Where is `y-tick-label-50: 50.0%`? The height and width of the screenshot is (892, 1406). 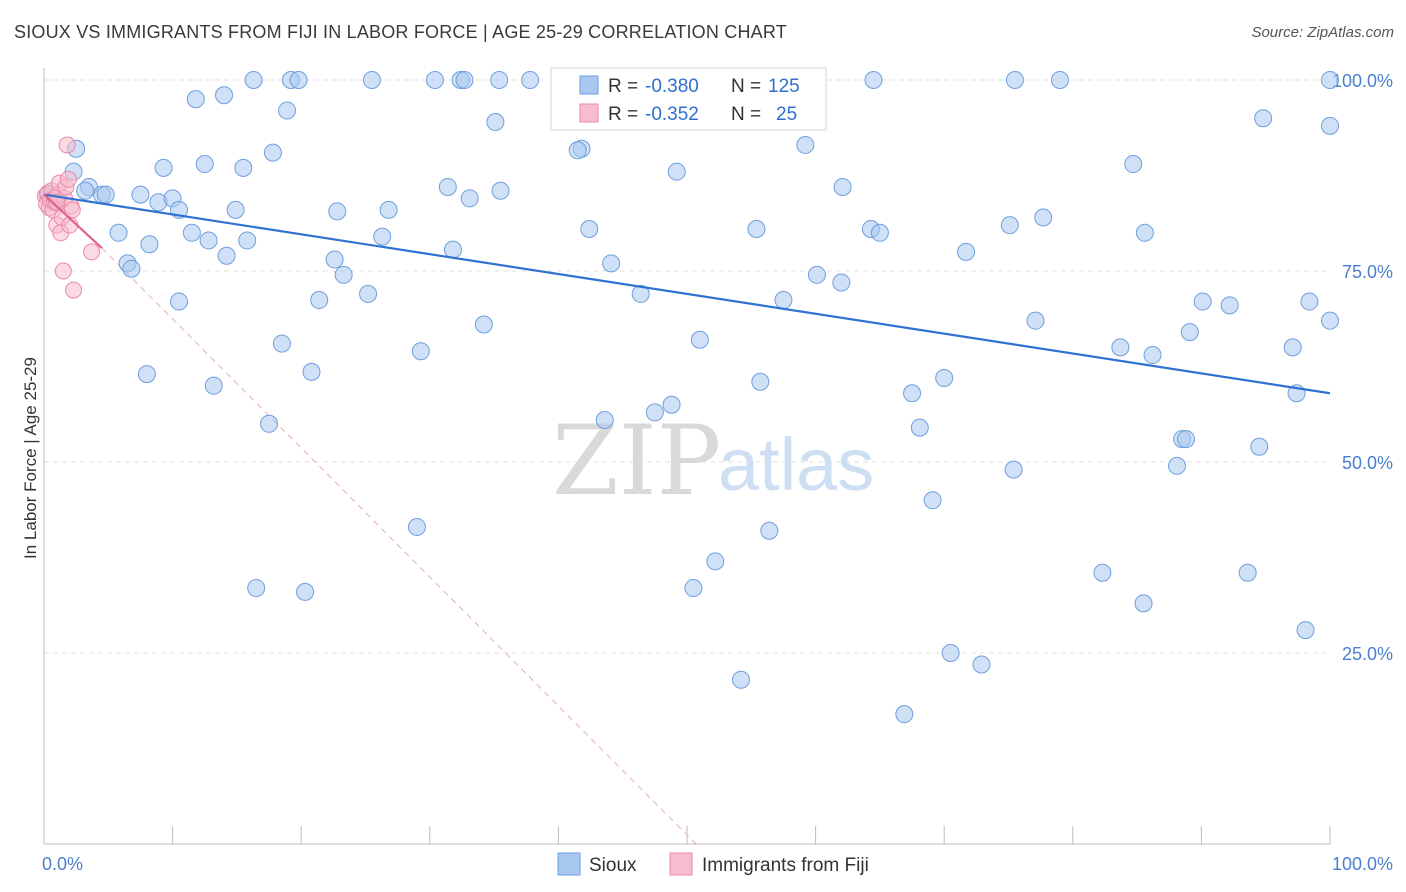
y-tick-label-50: 50.0% is located at coordinates (1367, 463).